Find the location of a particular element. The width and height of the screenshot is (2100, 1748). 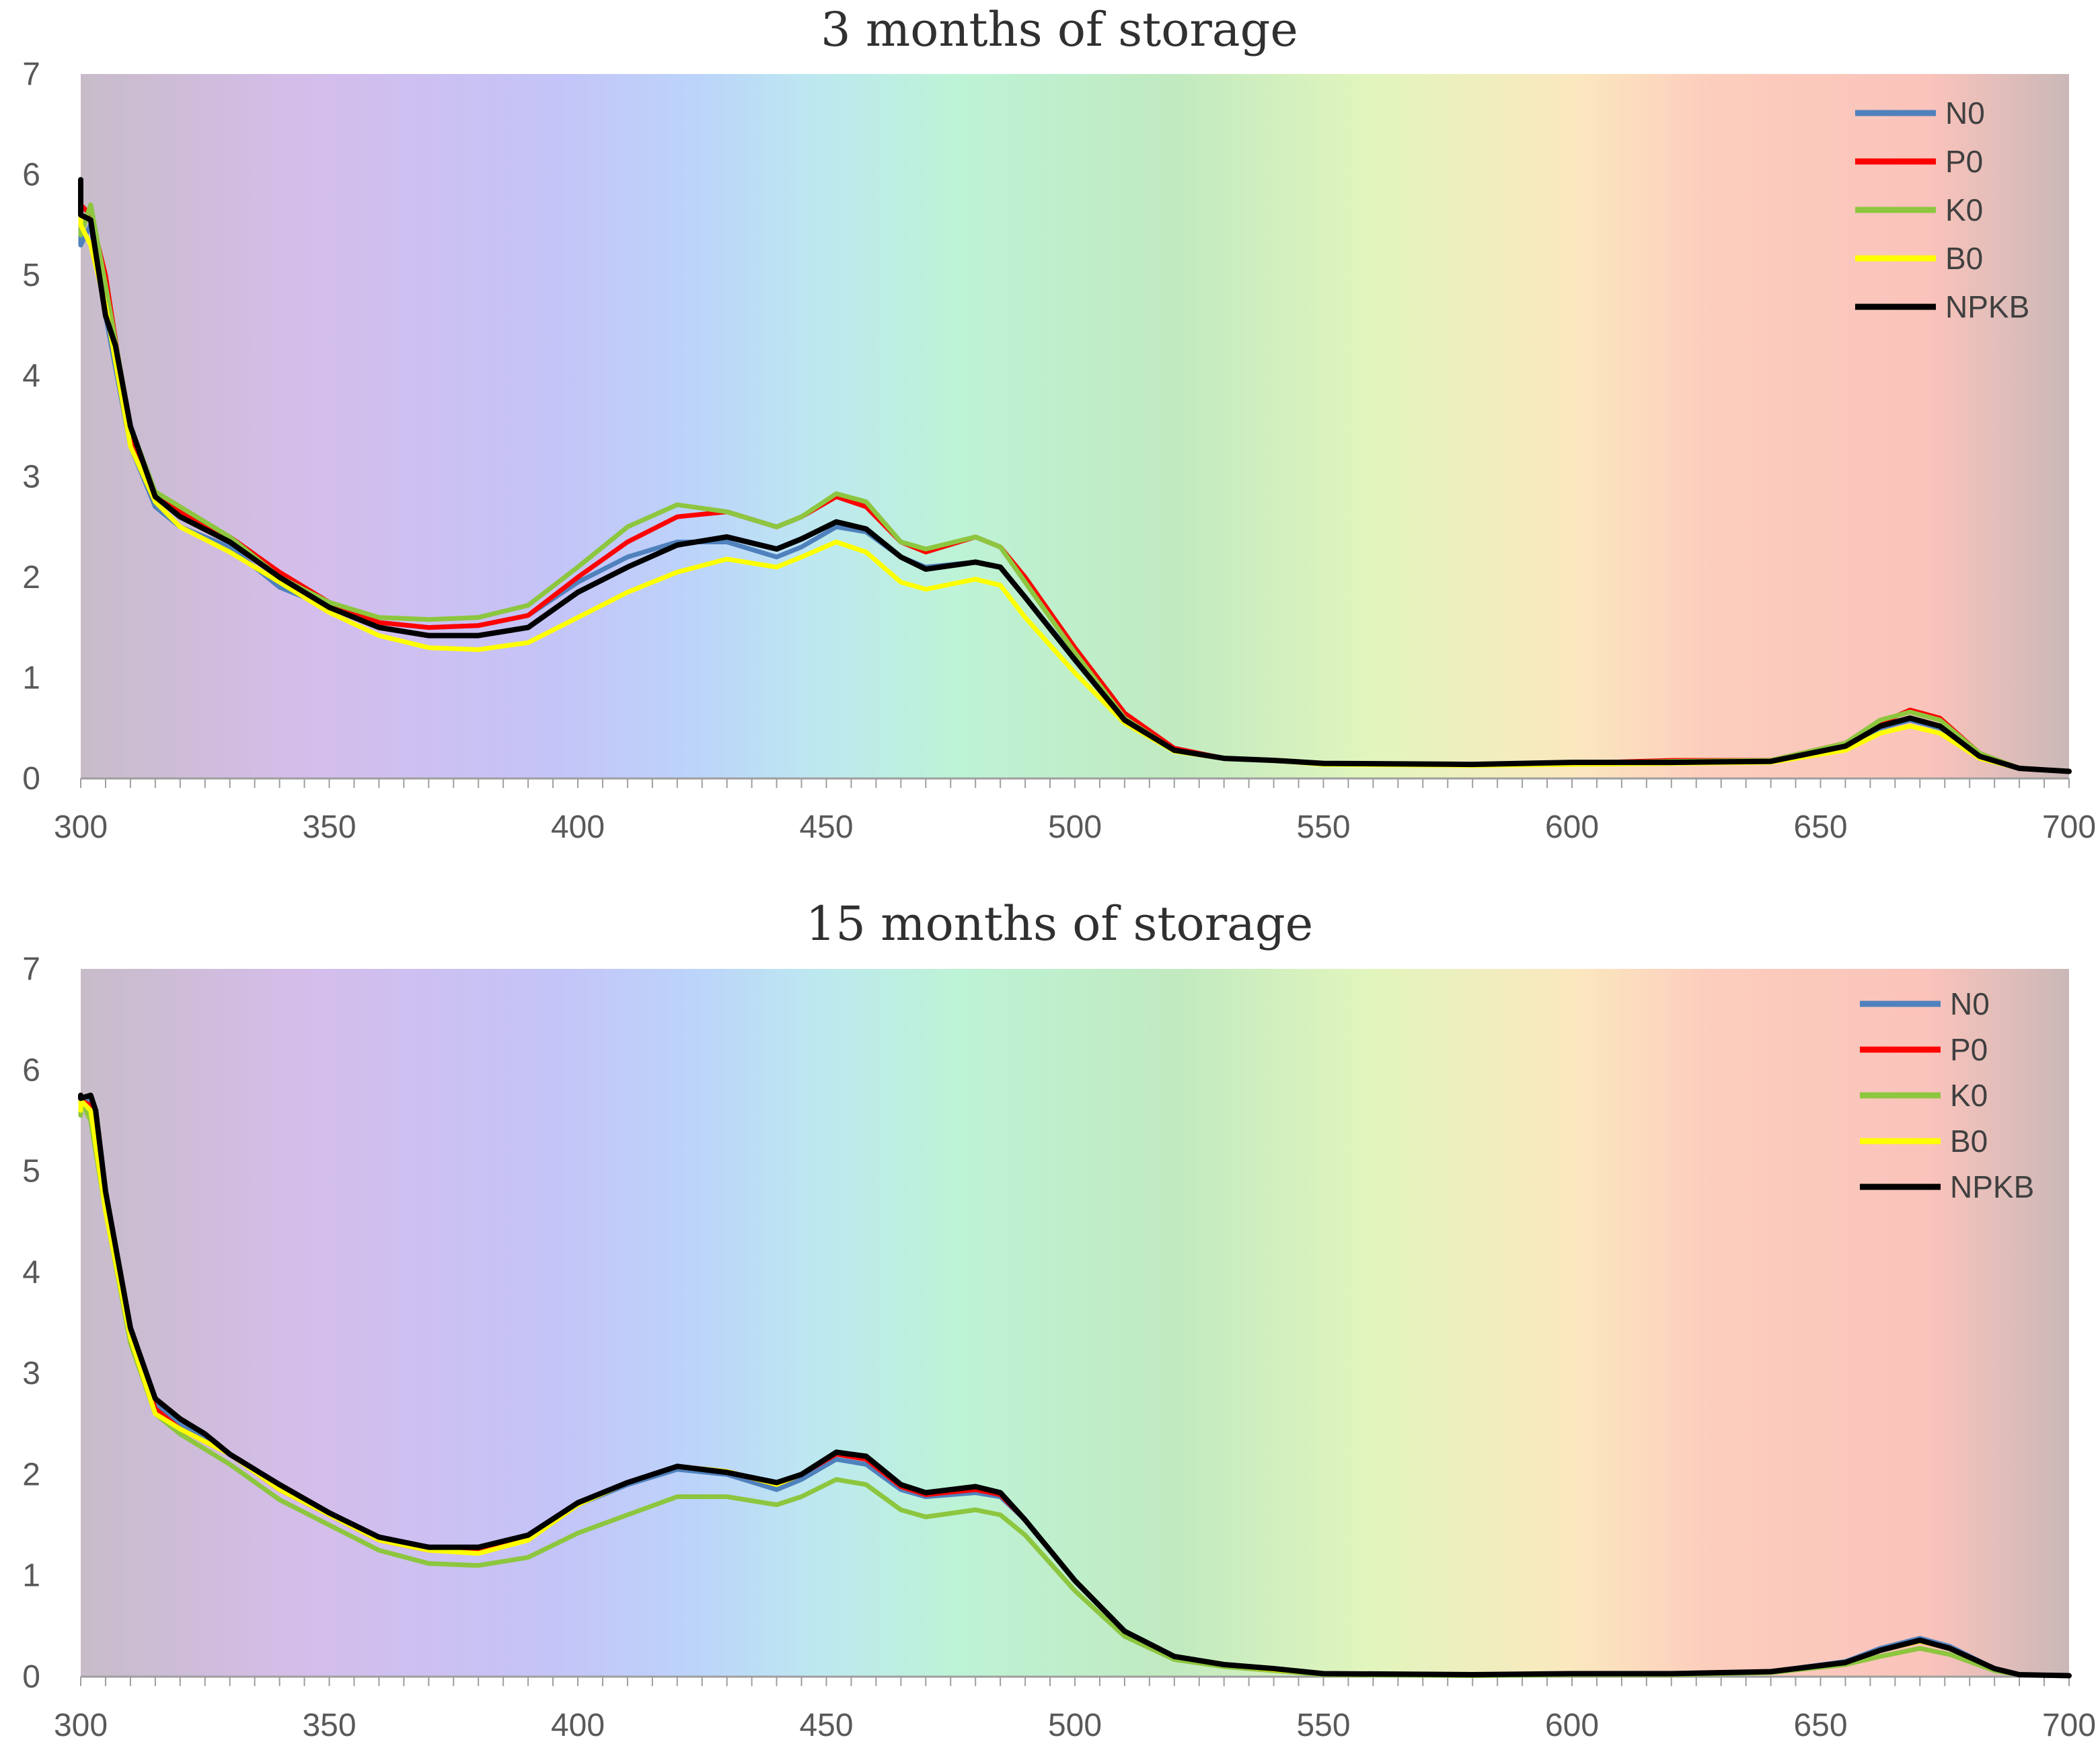

chart-title: 15 months of storage is located at coordinates (1059, 924).